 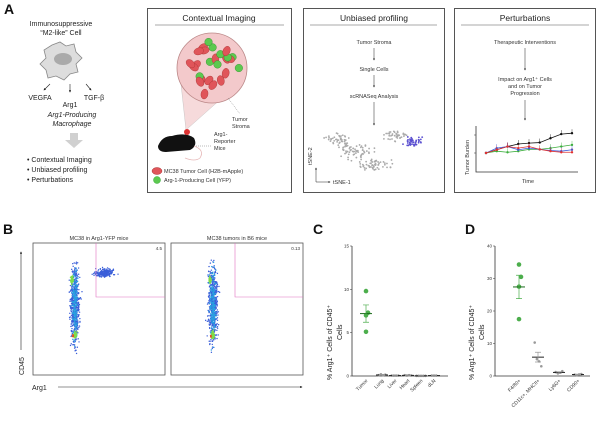 I want to click on d-sem-bar, so click(x=538, y=357).